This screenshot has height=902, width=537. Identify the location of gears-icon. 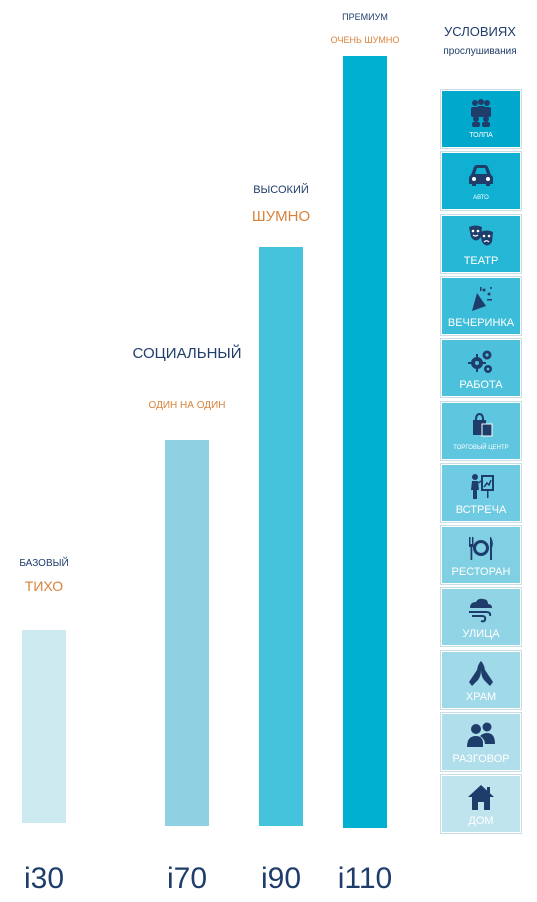
(481, 361).